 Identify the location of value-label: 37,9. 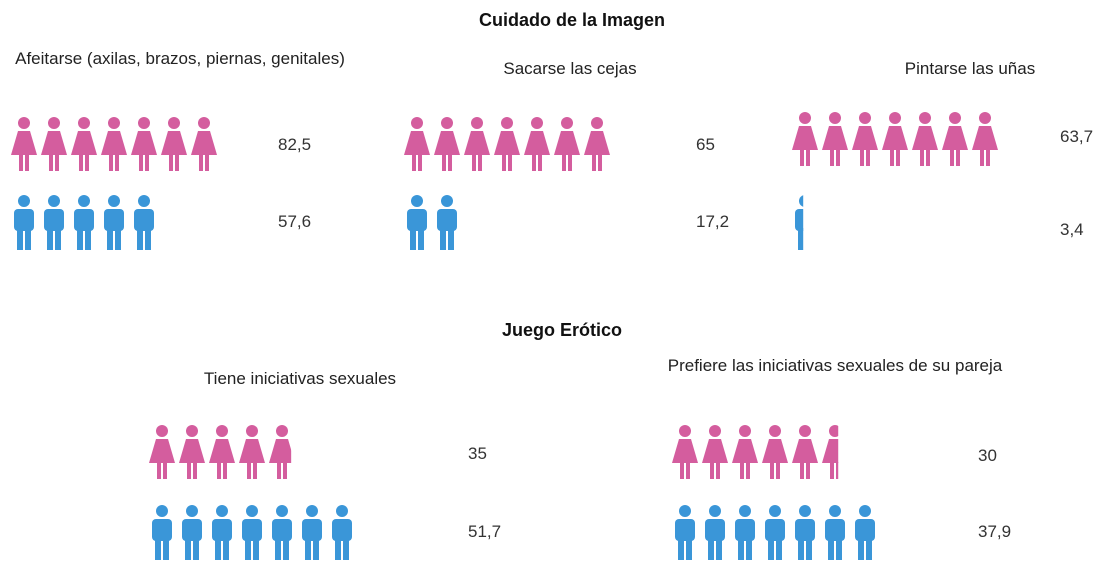
(995, 531).